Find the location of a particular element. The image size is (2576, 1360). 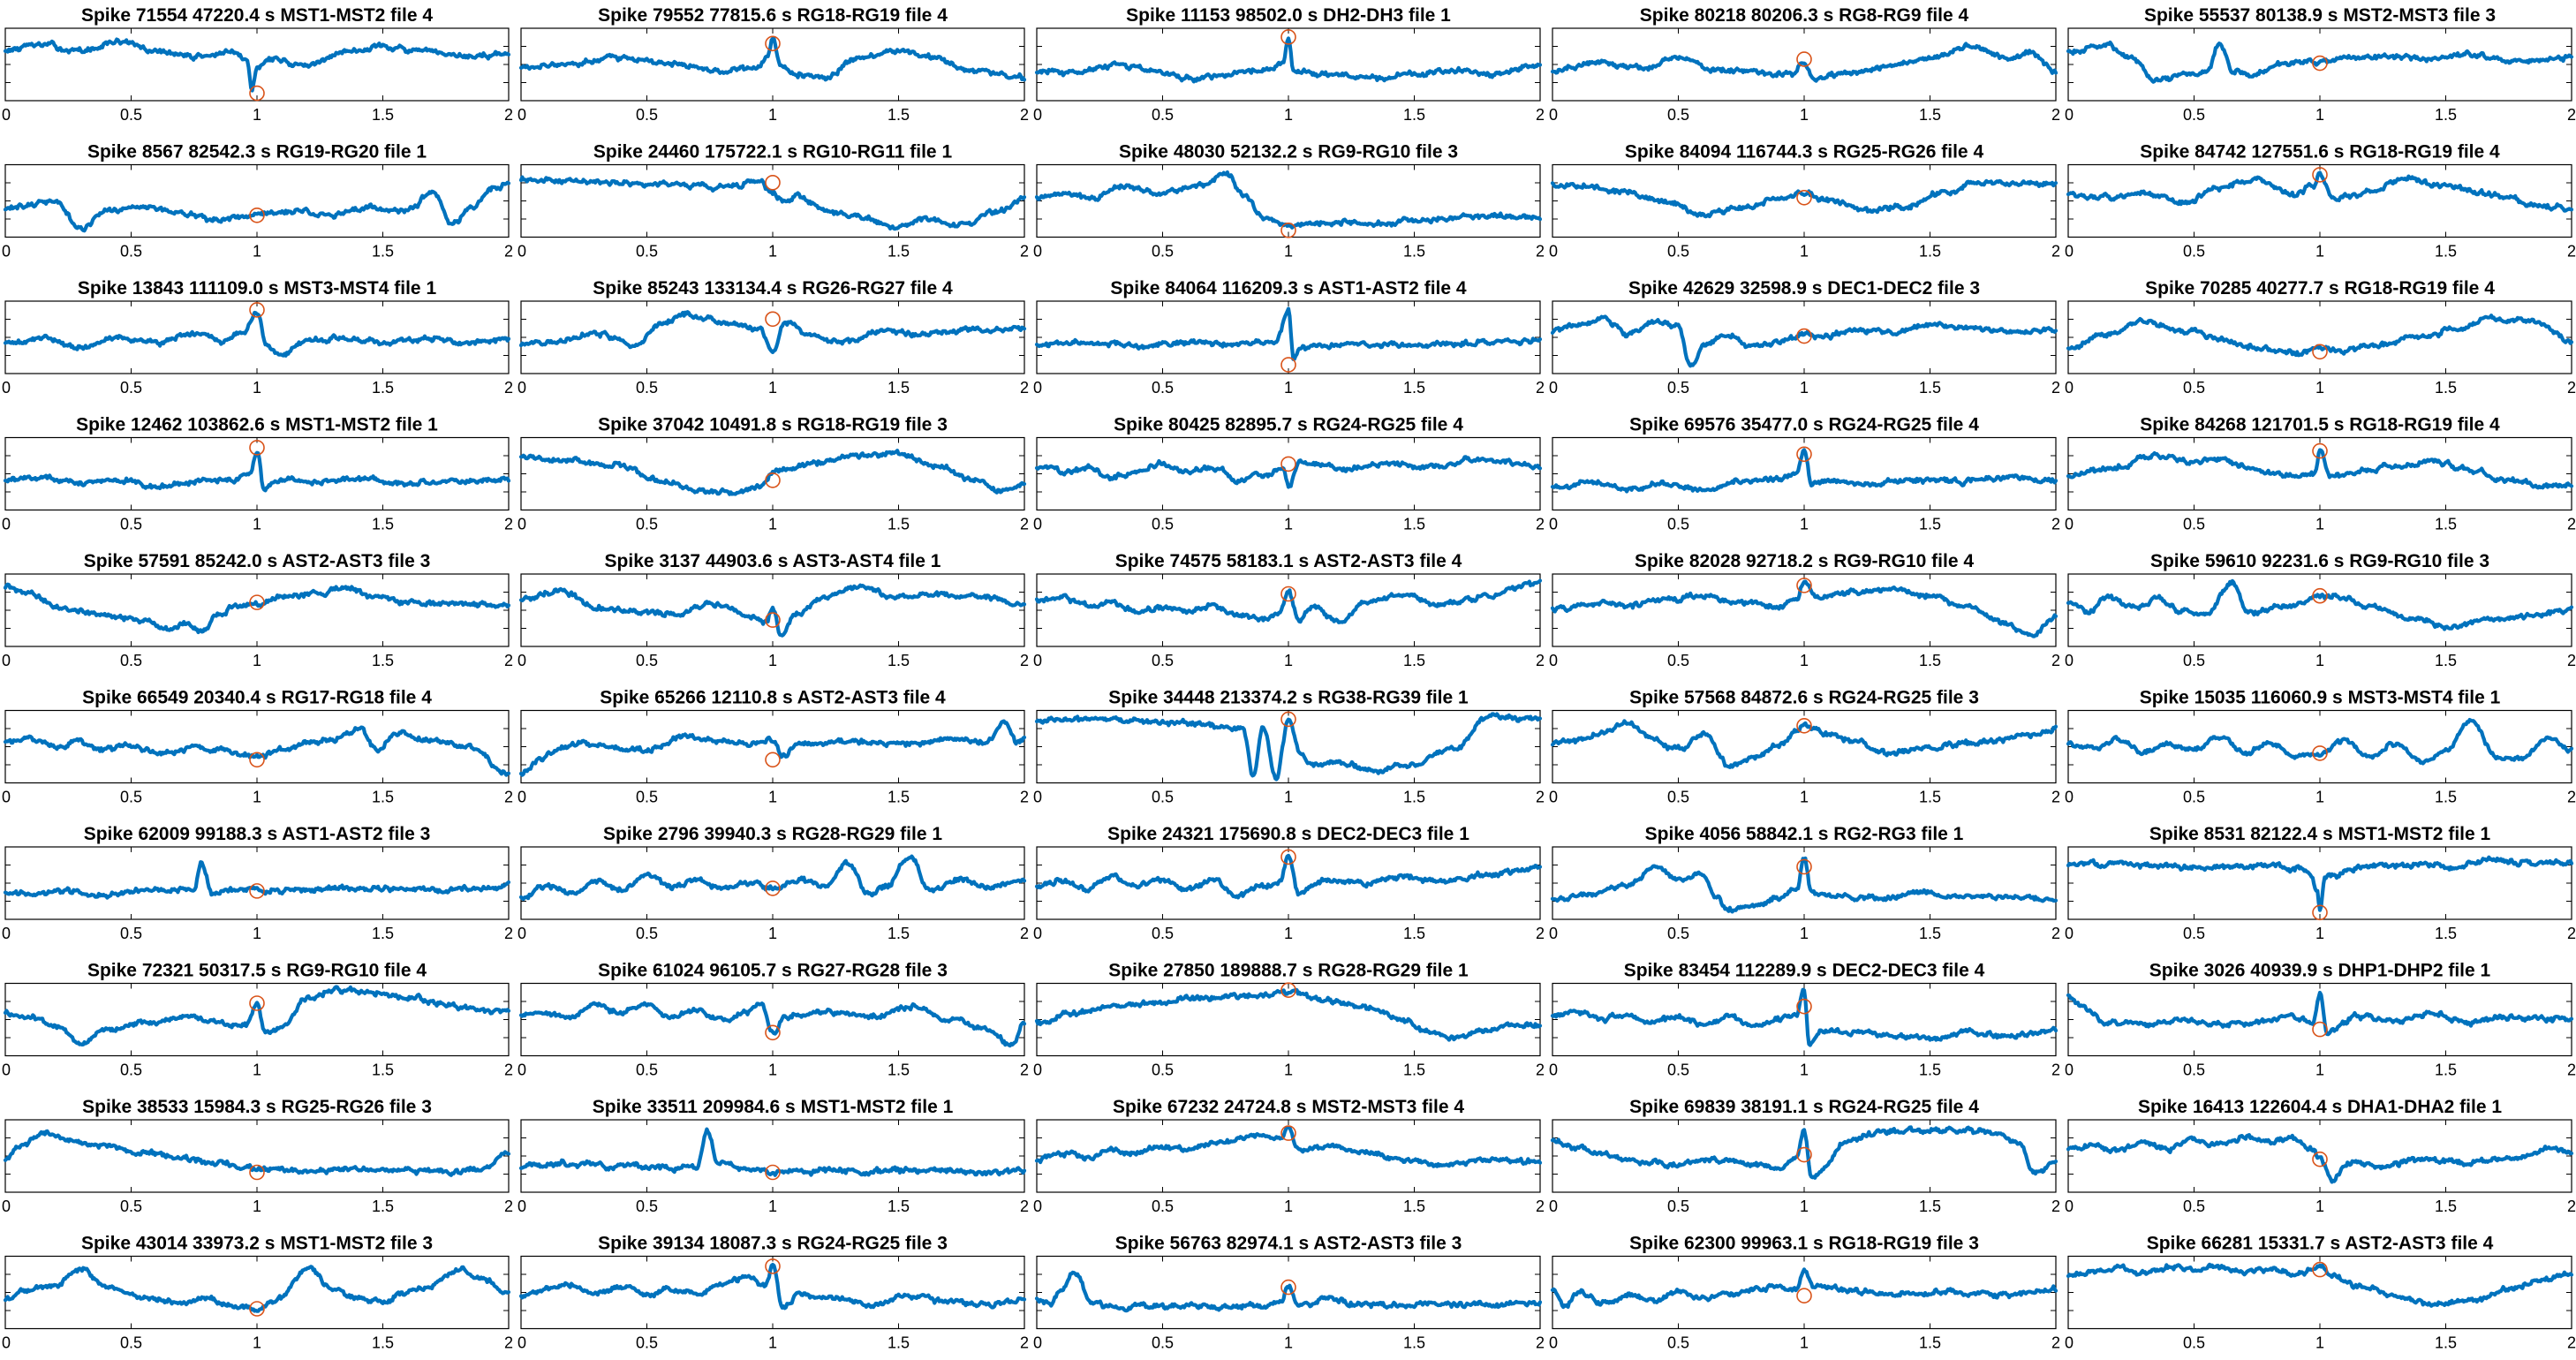

panel-title: Spike 16413 122604.4 s DHA1-DHA2 file 1 is located at coordinates (2320, 1107).